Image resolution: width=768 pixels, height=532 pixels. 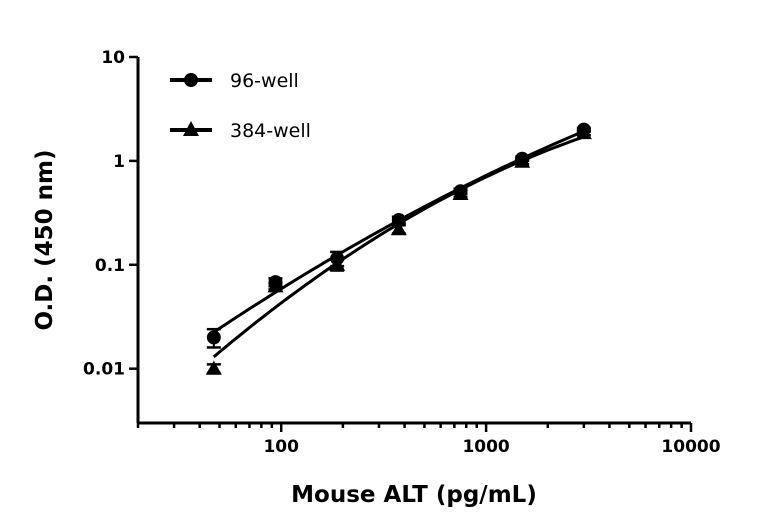 I want to click on y-tick-label: 1, so click(x=119, y=162).